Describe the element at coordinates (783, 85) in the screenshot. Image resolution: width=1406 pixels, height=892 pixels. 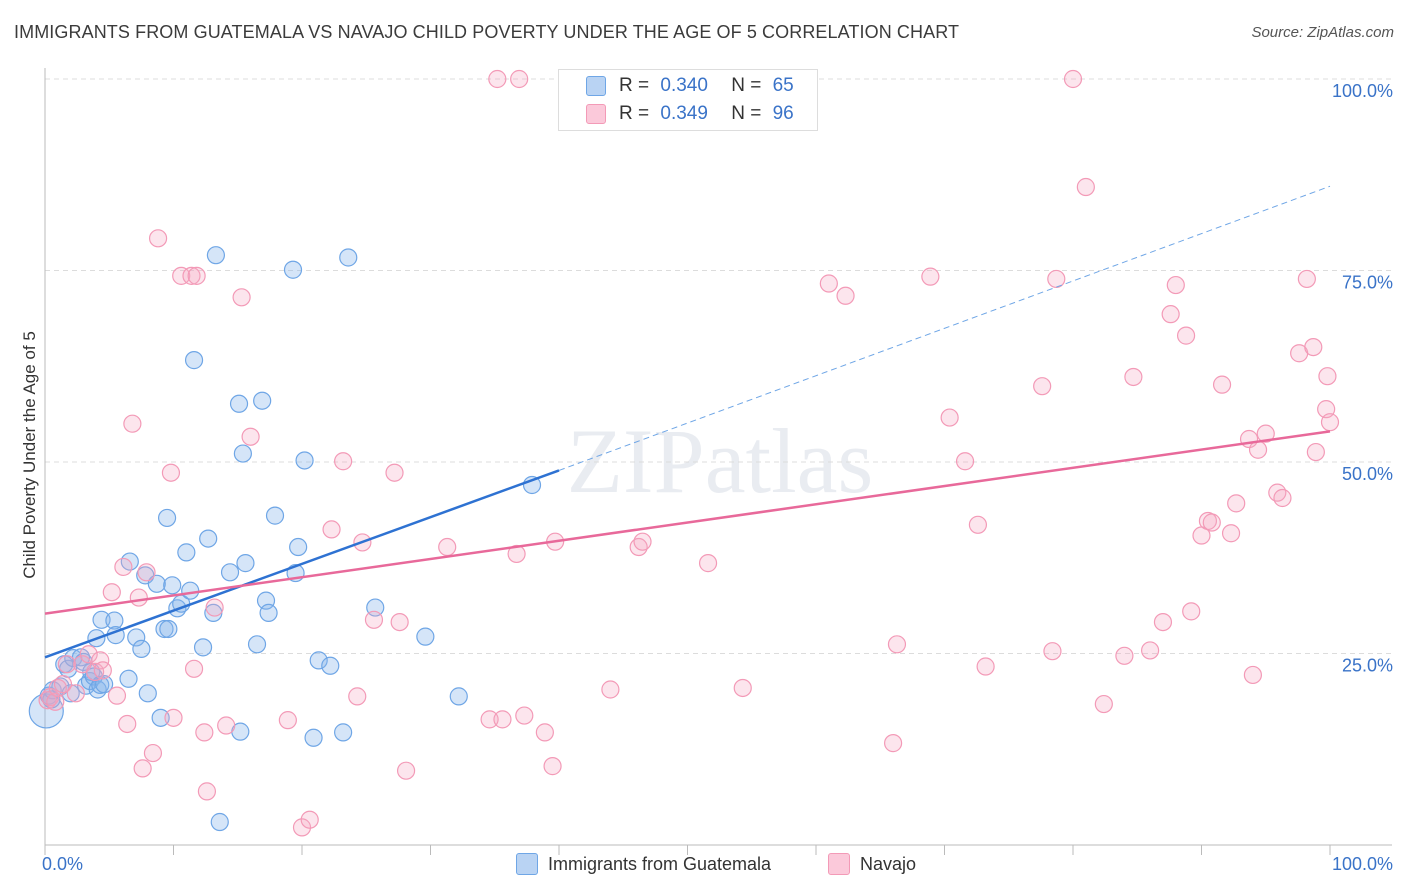
I see `n-value: 65` at that location.